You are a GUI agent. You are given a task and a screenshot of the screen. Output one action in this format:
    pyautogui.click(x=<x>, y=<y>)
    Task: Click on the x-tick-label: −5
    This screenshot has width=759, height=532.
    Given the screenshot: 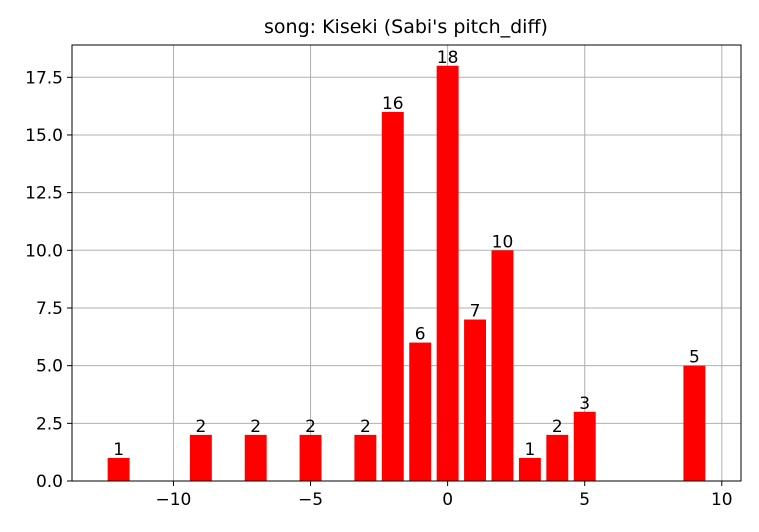 What is the action you would take?
    pyautogui.click(x=310, y=500)
    